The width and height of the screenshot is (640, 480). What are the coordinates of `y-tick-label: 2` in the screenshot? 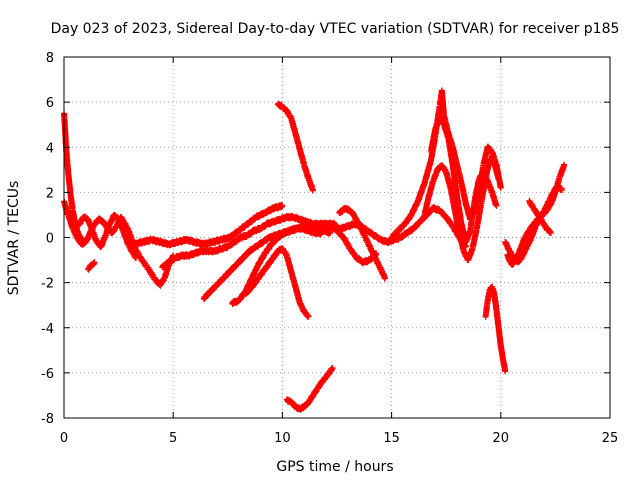 It's located at (50, 193).